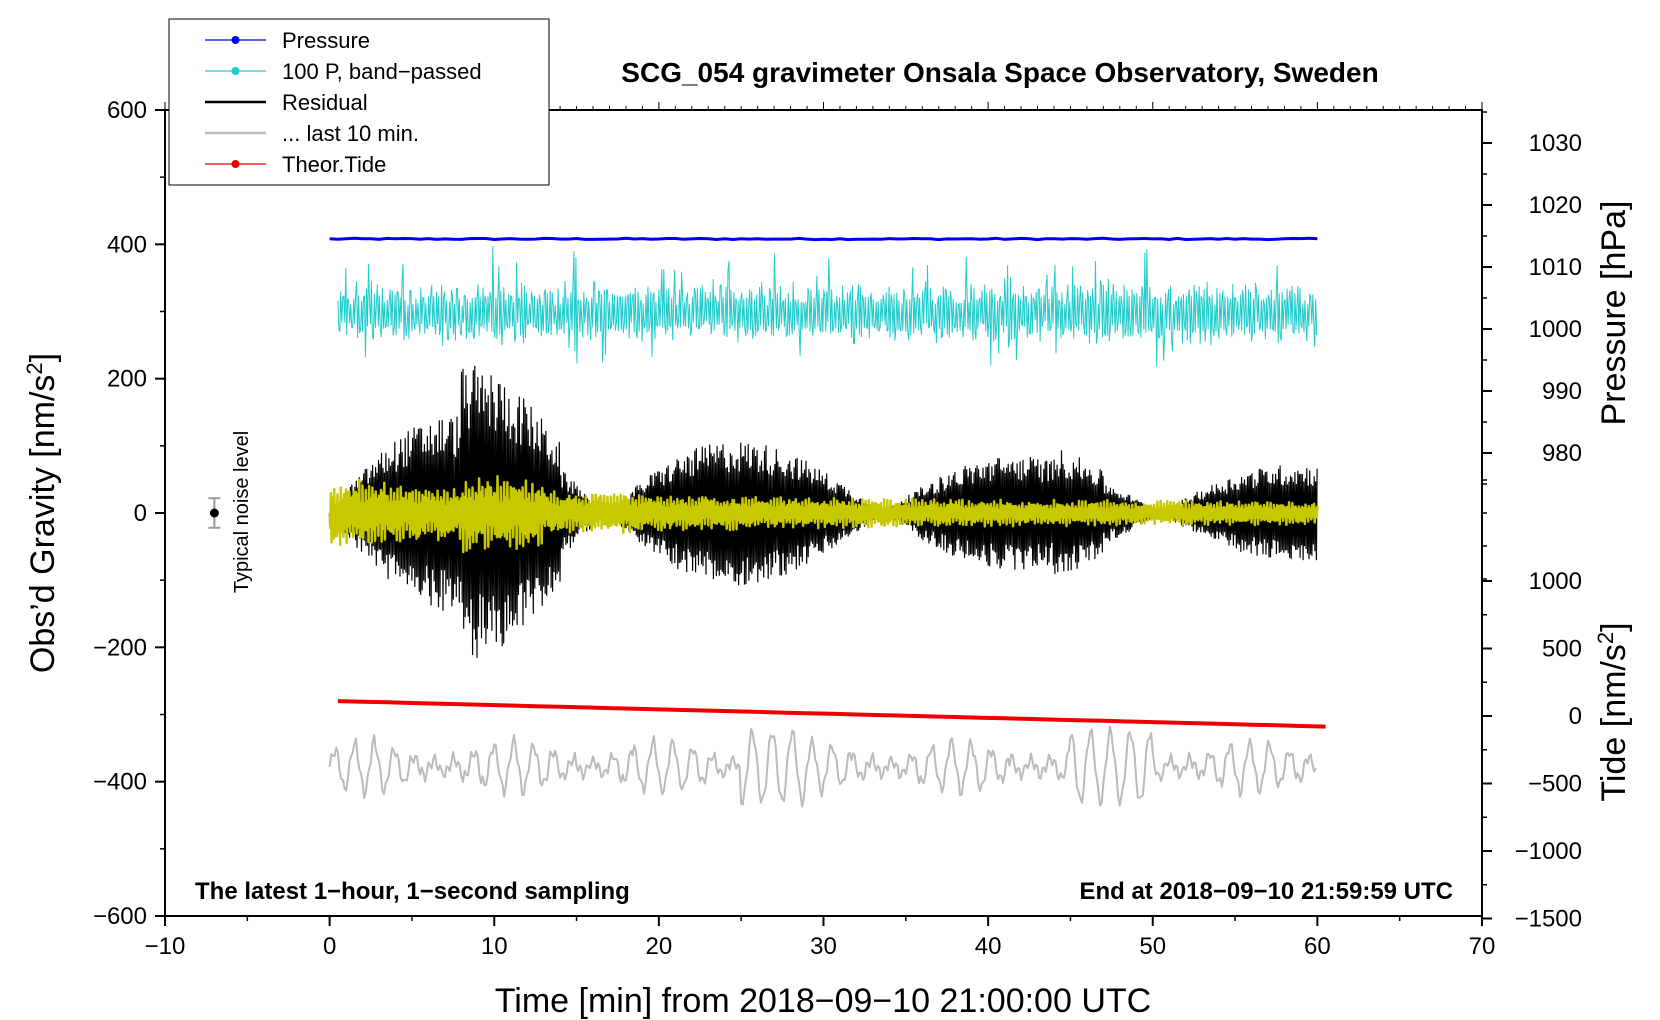 Image resolution: width=1660 pixels, height=1020 pixels. What do you see at coordinates (127, 110) in the screenshot?
I see `y-left-tick-label: 600` at bounding box center [127, 110].